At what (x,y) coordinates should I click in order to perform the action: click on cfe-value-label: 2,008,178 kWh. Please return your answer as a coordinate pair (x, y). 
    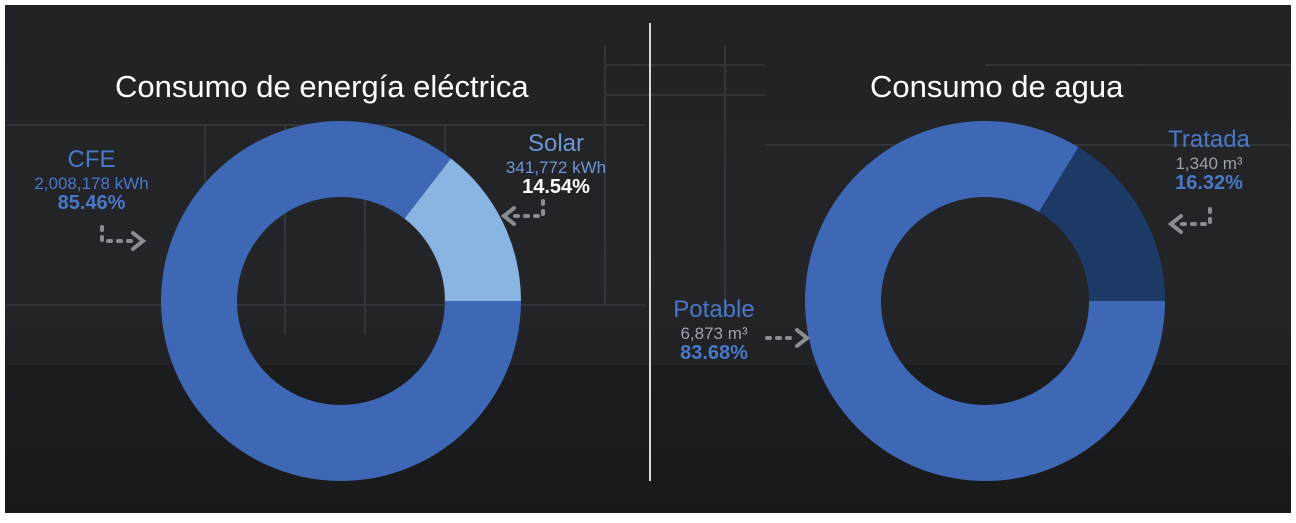
    Looking at the image, I should click on (91, 183).